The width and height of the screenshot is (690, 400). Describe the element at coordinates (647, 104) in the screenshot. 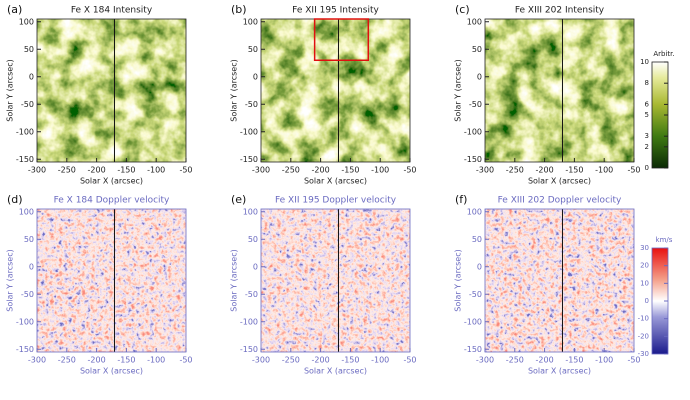

I see `colorbar-tick-label: 6` at that location.